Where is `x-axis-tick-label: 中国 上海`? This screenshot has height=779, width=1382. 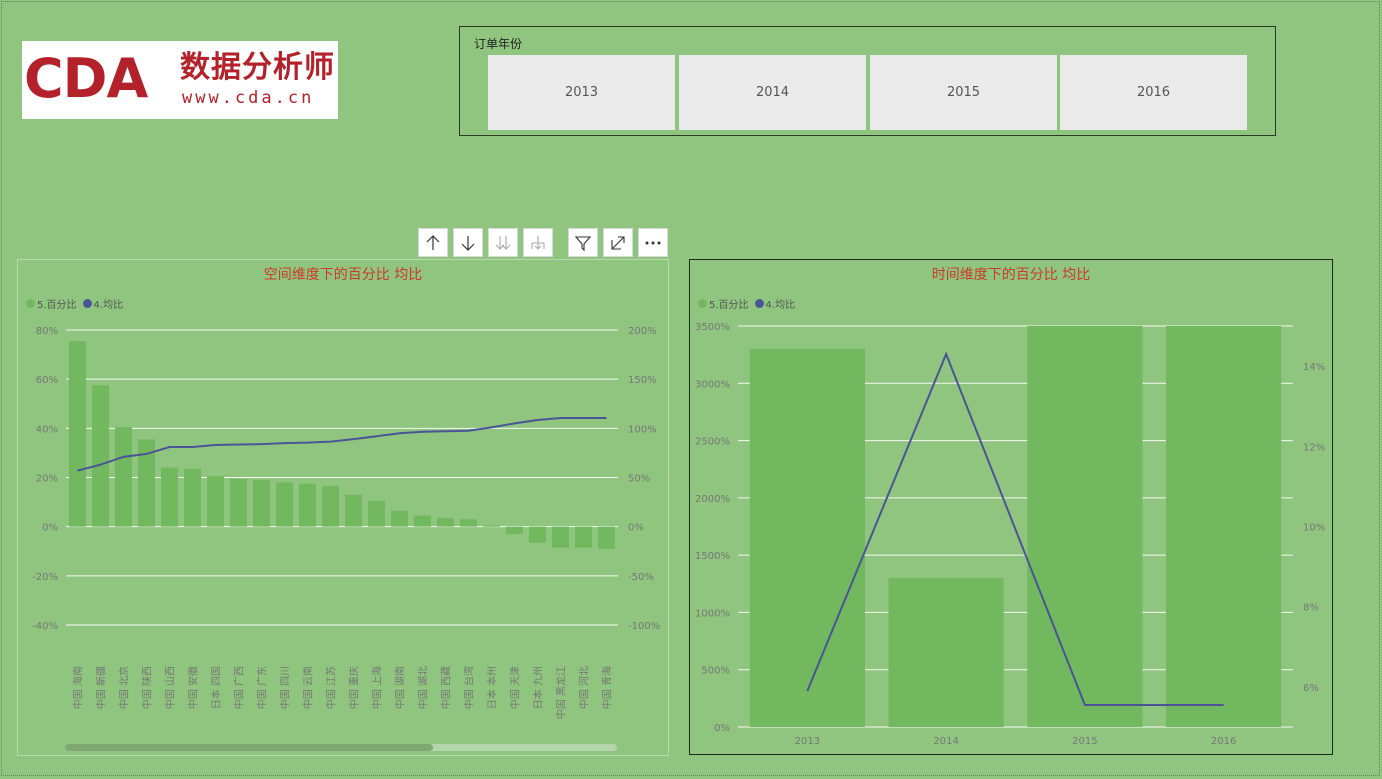 x-axis-tick-label: 中国 上海 is located at coordinates (377, 687).